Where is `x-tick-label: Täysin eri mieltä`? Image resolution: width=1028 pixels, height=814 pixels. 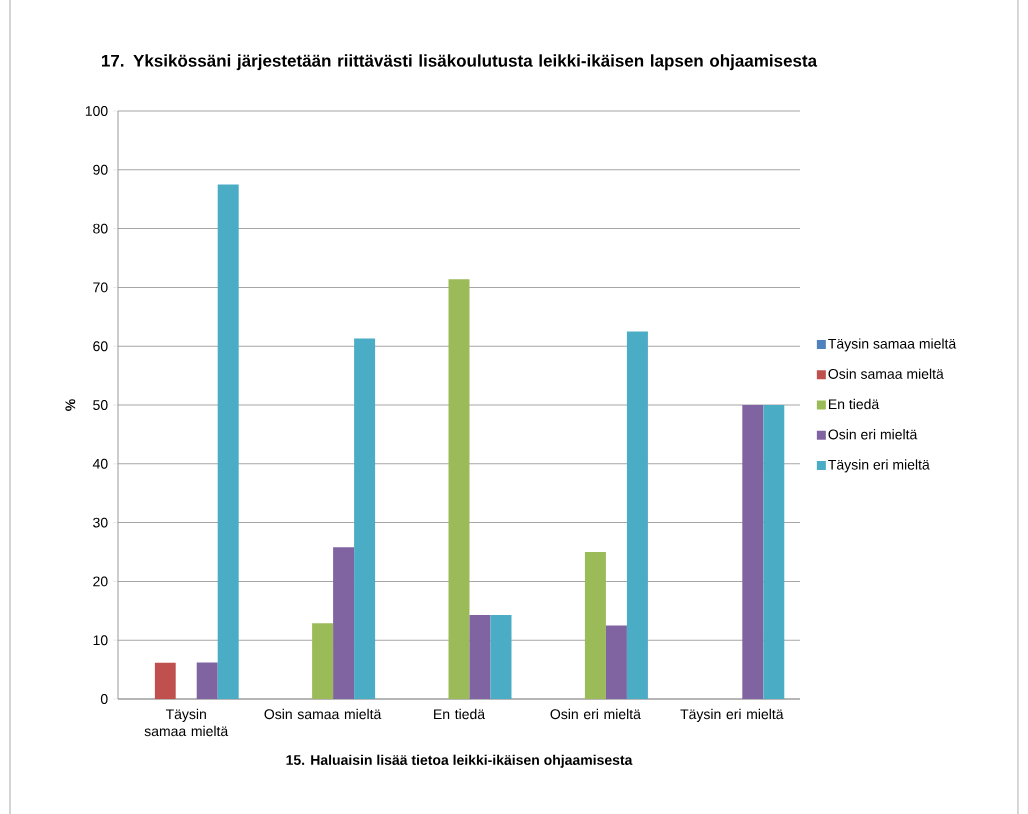
x-tick-label: Täysin eri mieltä is located at coordinates (732, 715).